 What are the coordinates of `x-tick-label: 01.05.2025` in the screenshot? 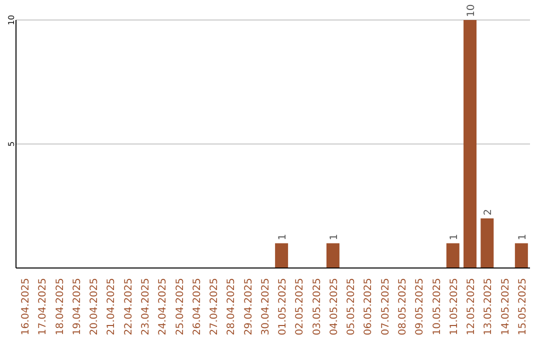 It's located at (283, 307).